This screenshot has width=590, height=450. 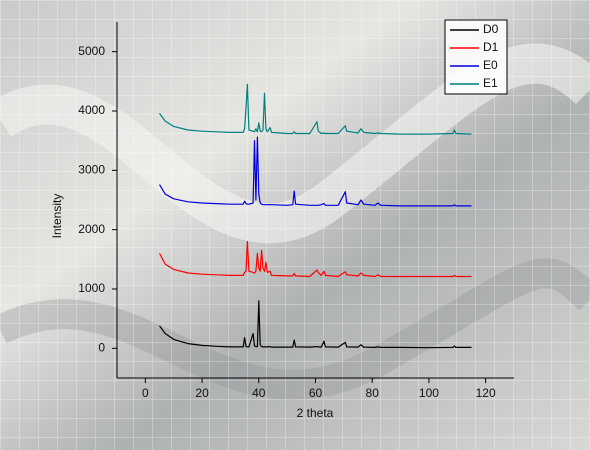 What do you see at coordinates (145, 393) in the screenshot?
I see `x-tick-label: 0` at bounding box center [145, 393].